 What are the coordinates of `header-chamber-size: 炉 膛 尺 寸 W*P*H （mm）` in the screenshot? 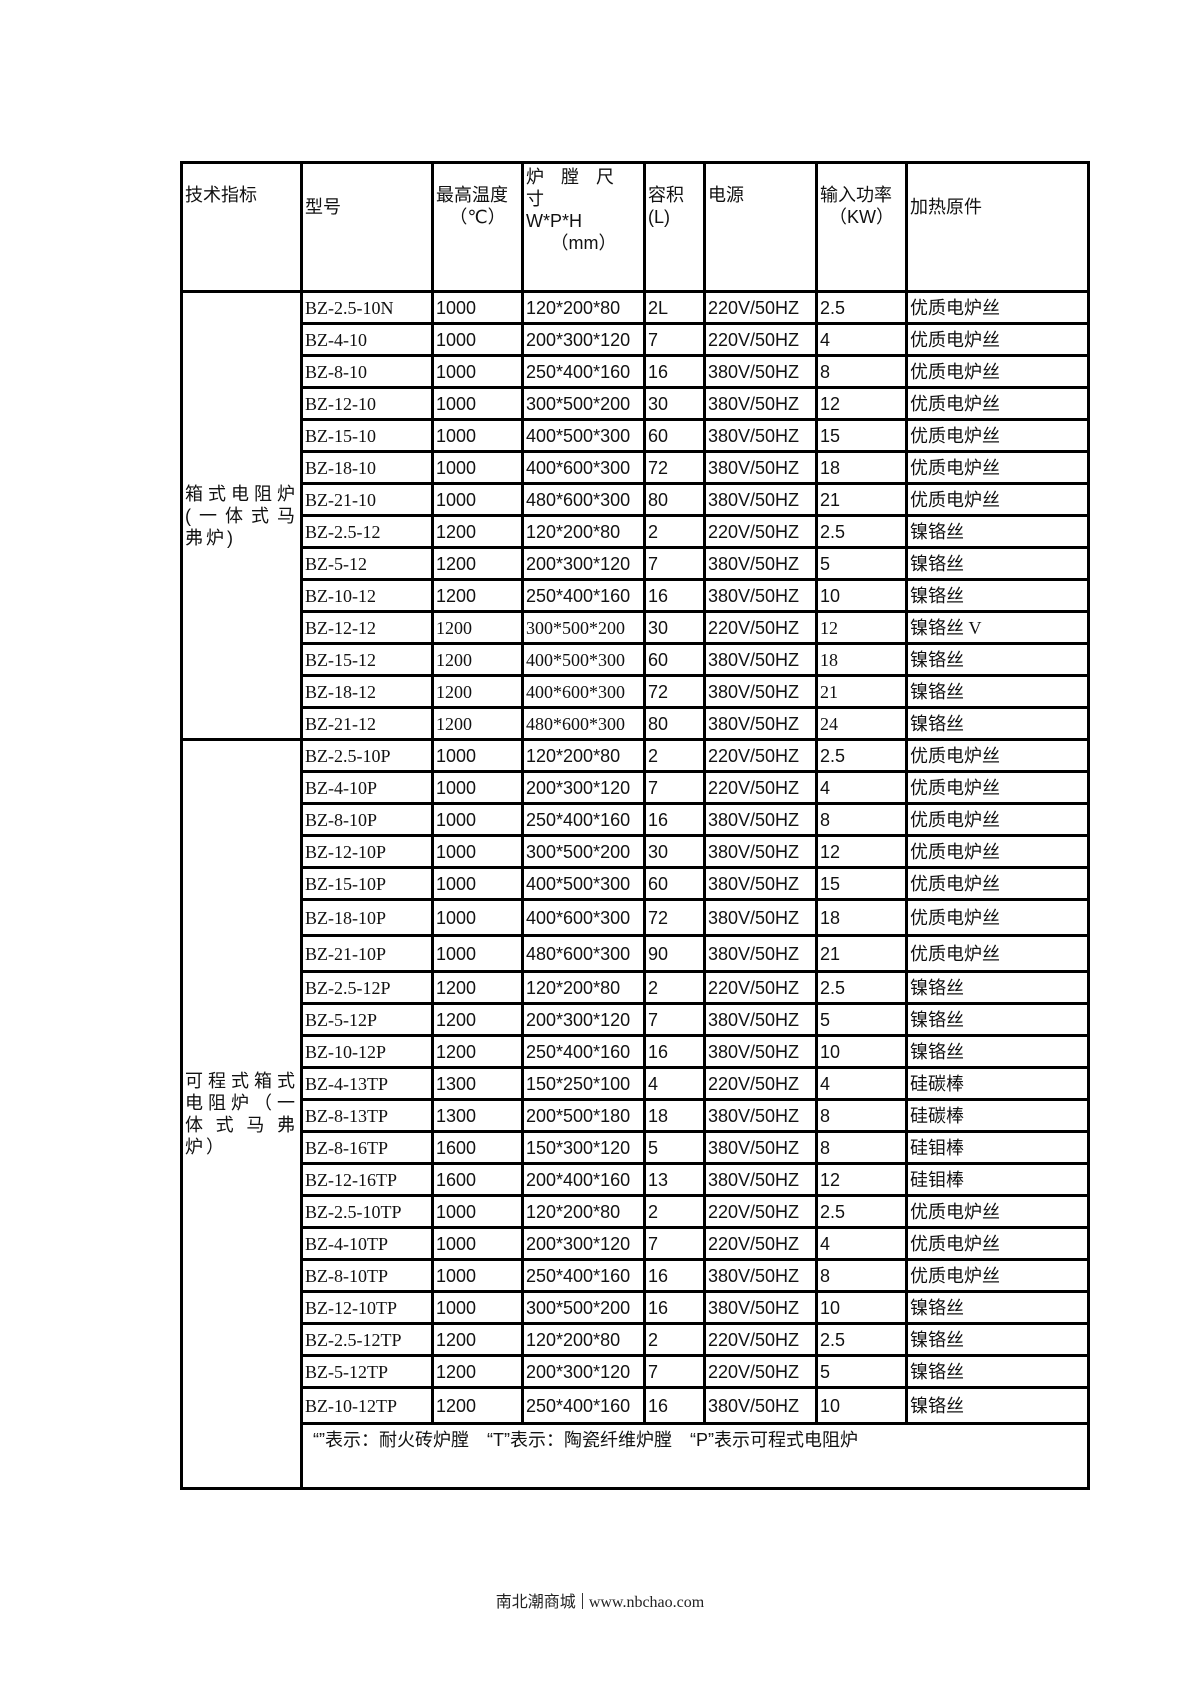 It's located at (583, 227).